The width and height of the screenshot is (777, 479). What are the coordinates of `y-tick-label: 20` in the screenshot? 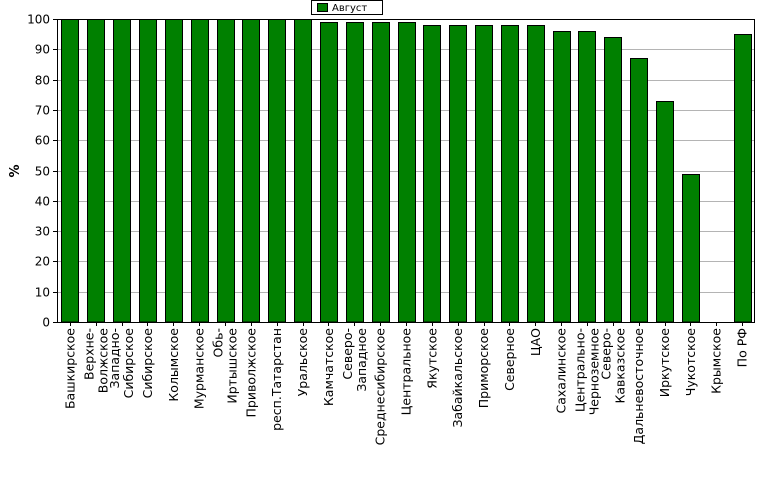 It's located at (42, 262).